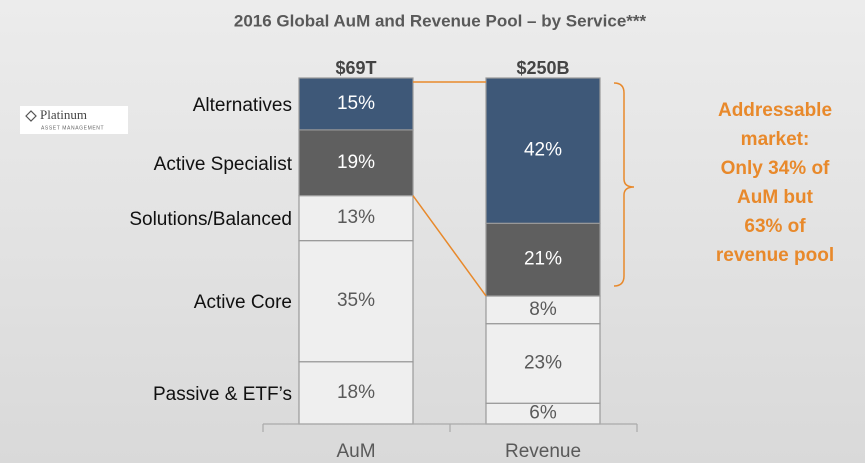 This screenshot has width=865, height=463. What do you see at coordinates (355, 68) in the screenshot?
I see `total-label: $69T` at bounding box center [355, 68].